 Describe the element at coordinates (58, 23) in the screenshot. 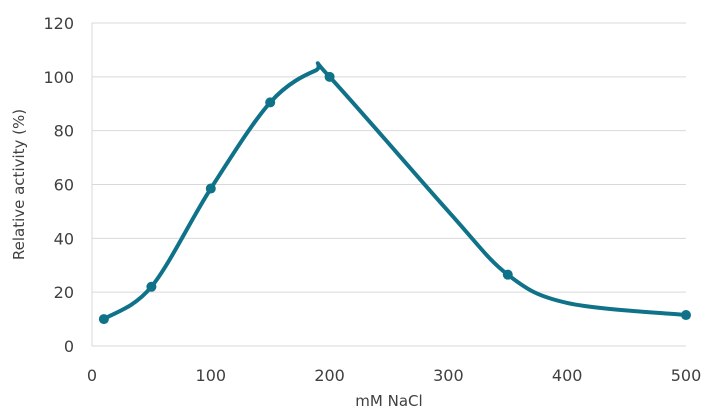

I see `y-tick-label-120: 120` at that location.